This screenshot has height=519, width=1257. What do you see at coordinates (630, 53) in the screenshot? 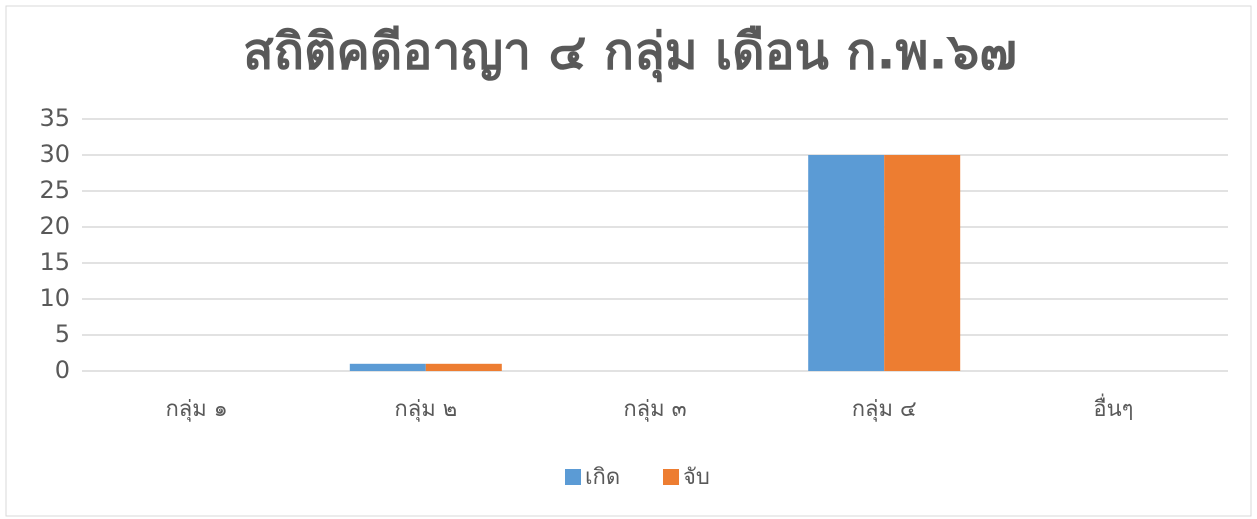
I see `chart-title: สถิติคดีอาญา ๔ กลุ่ม เดือน ก.พ.๖๗` at bounding box center [630, 53].